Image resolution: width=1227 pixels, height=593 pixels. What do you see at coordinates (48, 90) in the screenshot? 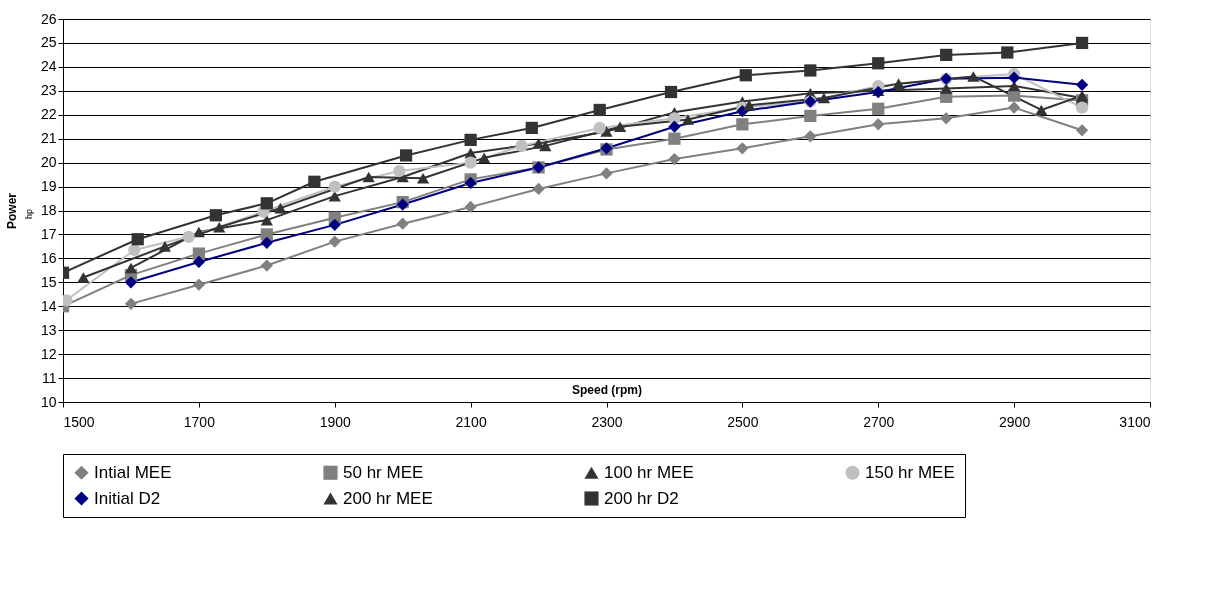
I see `y-tick-label: 23` at bounding box center [48, 90].